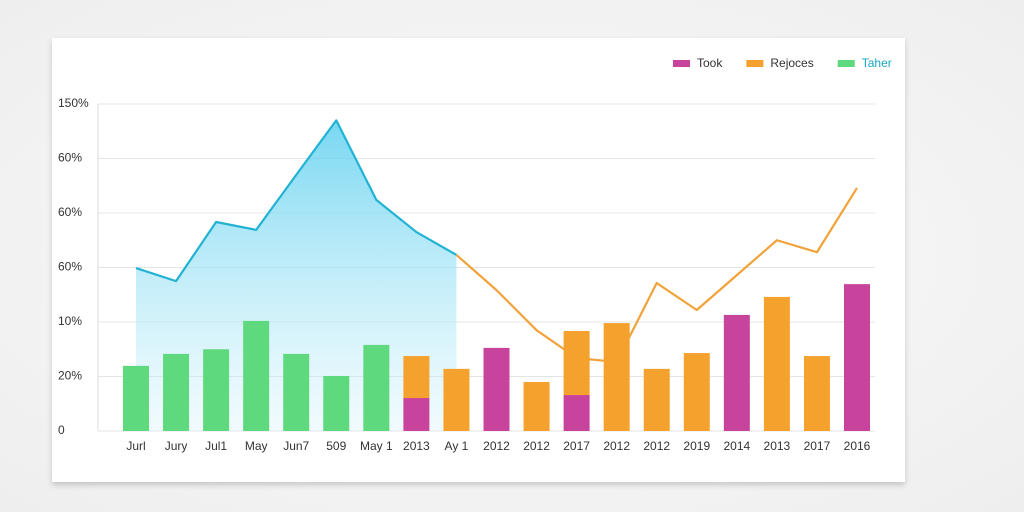 The image size is (1024, 512). Describe the element at coordinates (336, 446) in the screenshot. I see `x-tick-label: 509` at that location.